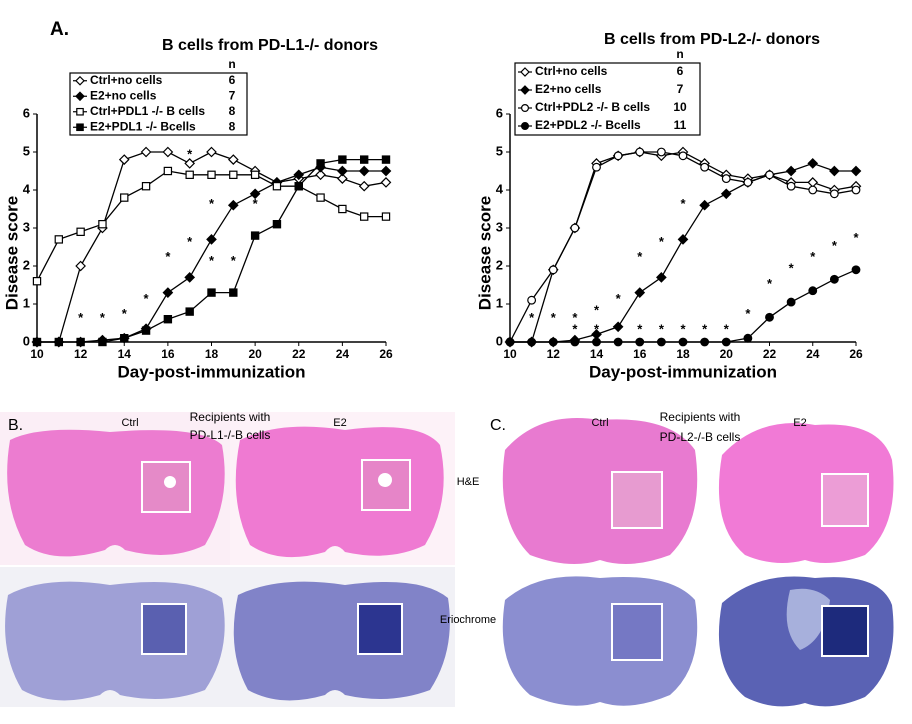 The height and width of the screenshot is (724, 912). I want to click on x-tick-label: 18, so click(683, 354).